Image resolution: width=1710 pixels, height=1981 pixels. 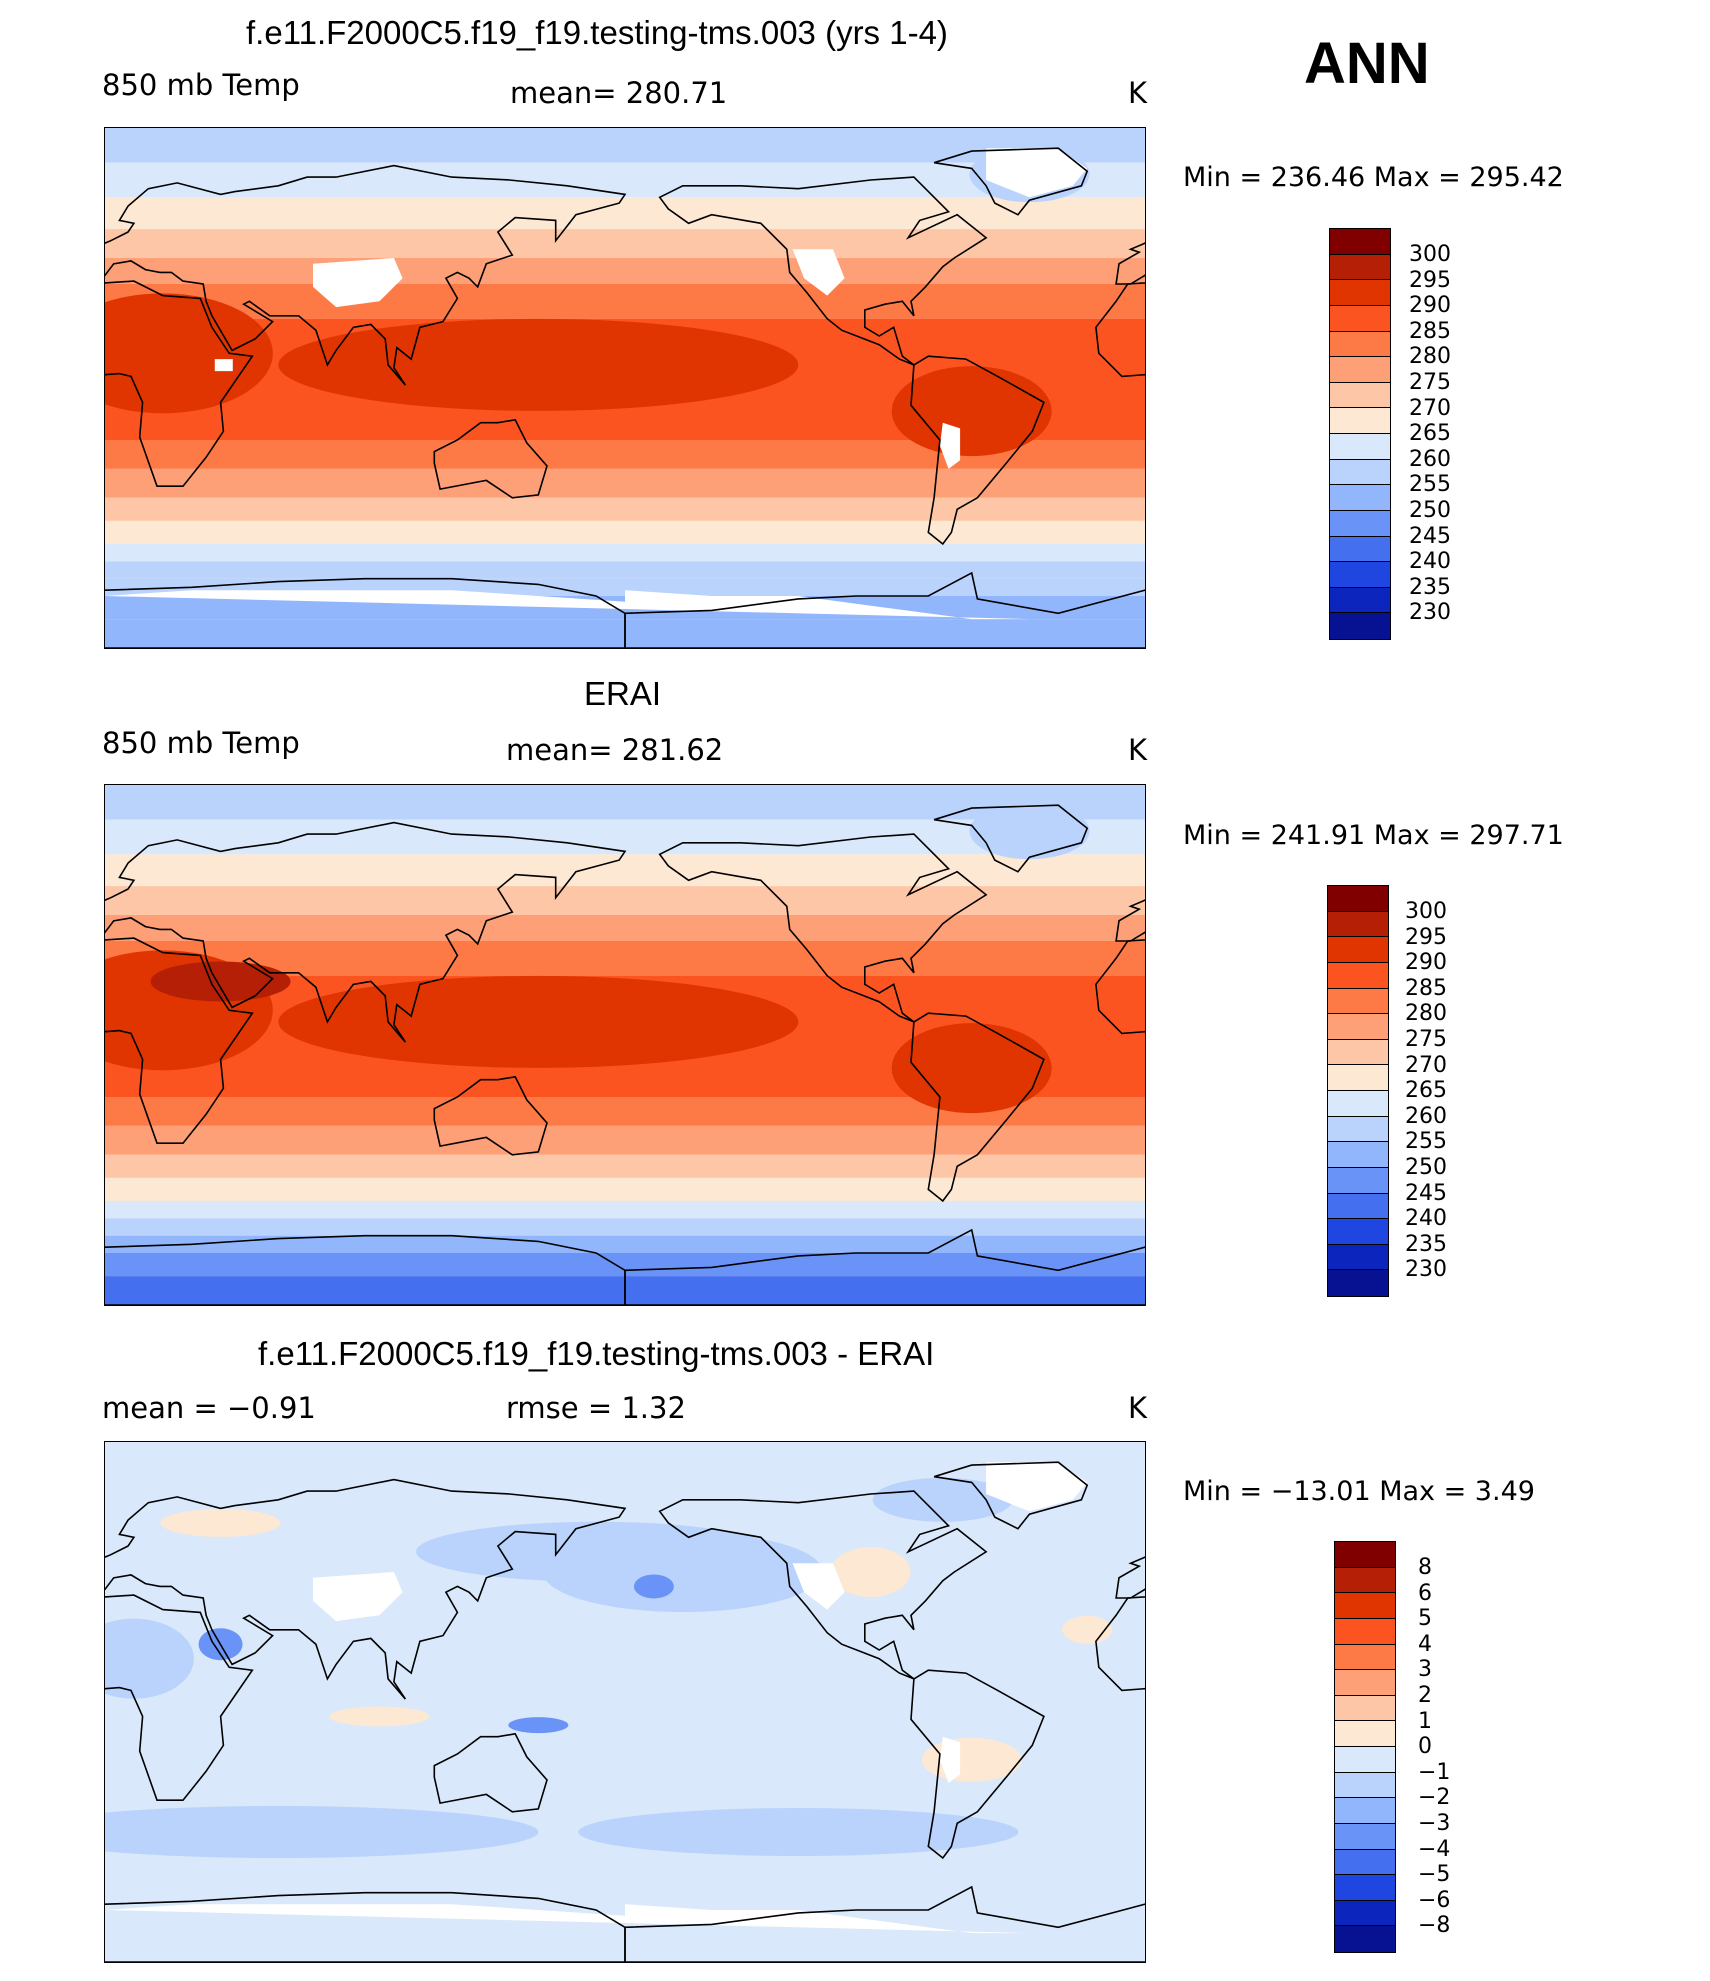 I want to click on colorbar-tick-label: 265, so click(x=1426, y=1091).